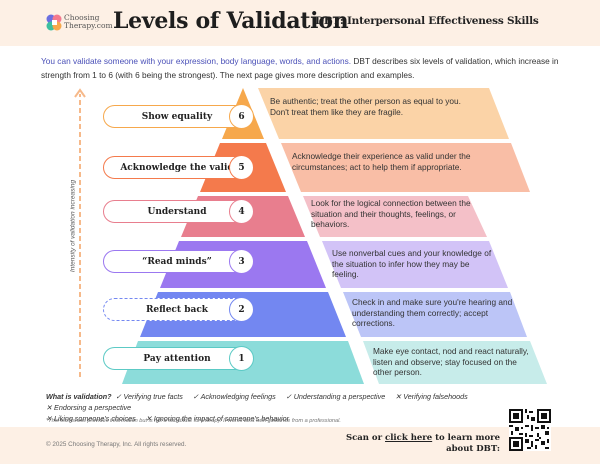 The width and height of the screenshot is (600, 464). Describe the element at coordinates (149, 396) in the screenshot. I see `is-item: ✓ Verifying true facts` at that location.